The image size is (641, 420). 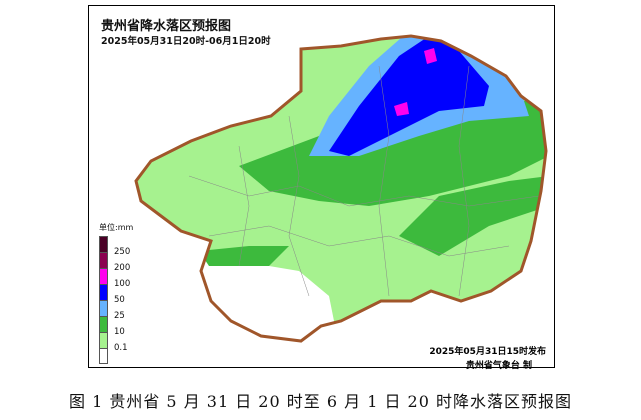 What do you see at coordinates (112, 337) in the screenshot?
I see `legend-swatch: 10` at bounding box center [112, 337].